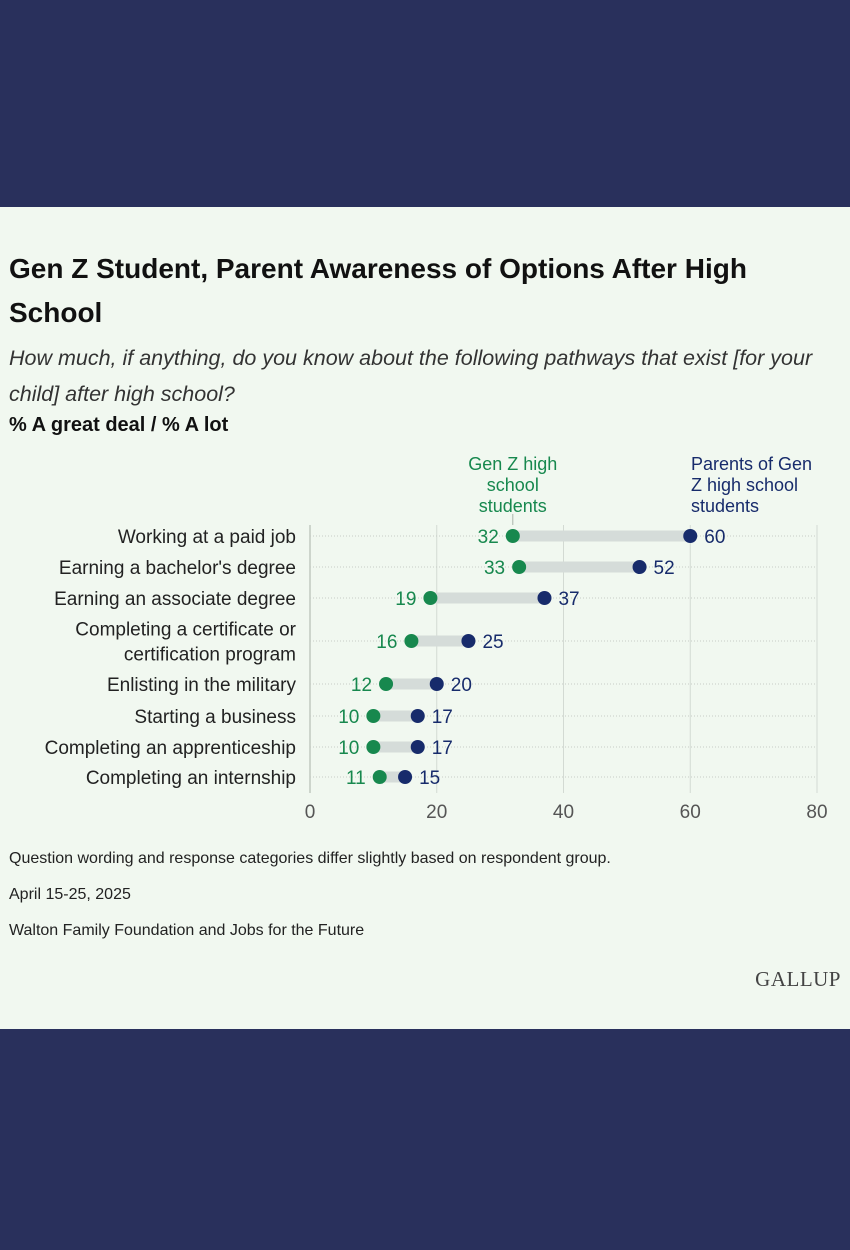 This screenshot has height=1250, width=850. Describe the element at coordinates (513, 485) in the screenshot. I see `series-label-students: school` at that location.